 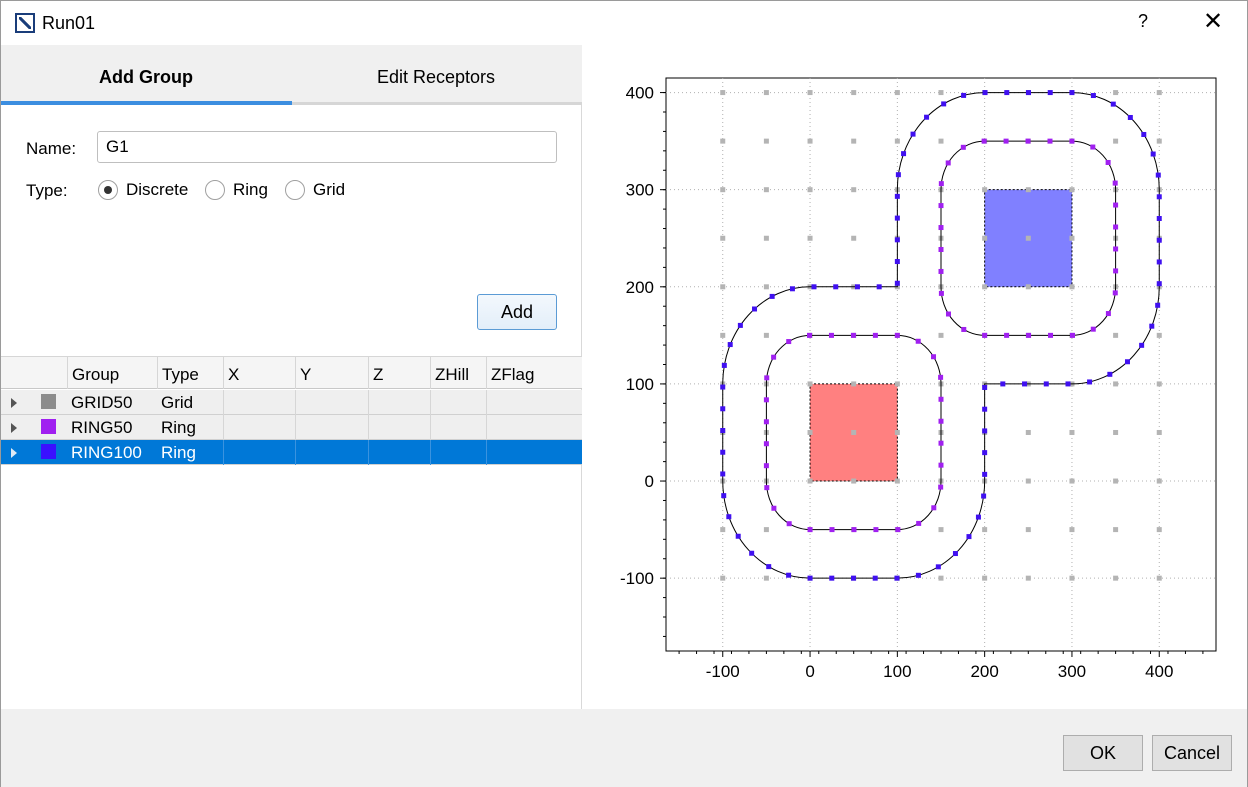 What do you see at coordinates (291, 75) in the screenshot?
I see `tab-bar: Add Group Edit Receptors` at bounding box center [291, 75].